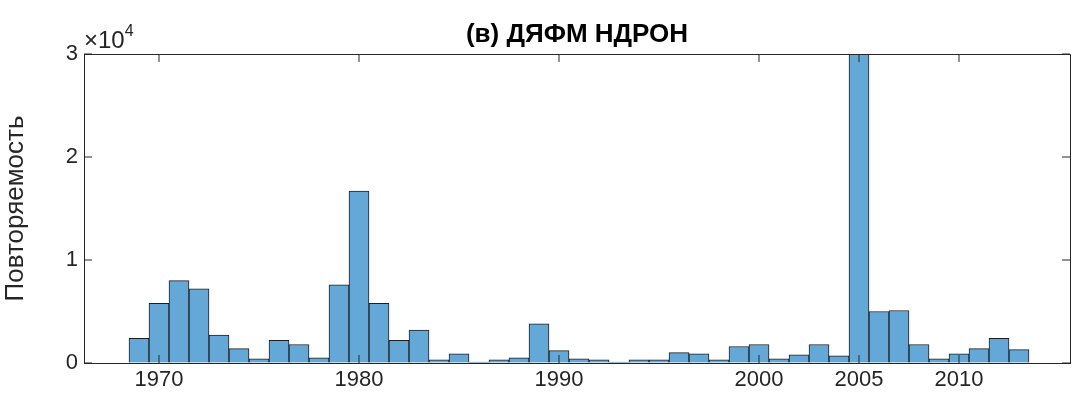 This screenshot has height=411, width=1074. Describe the element at coordinates (359, 379) in the screenshot. I see `x-tick-label: 1980` at that location.